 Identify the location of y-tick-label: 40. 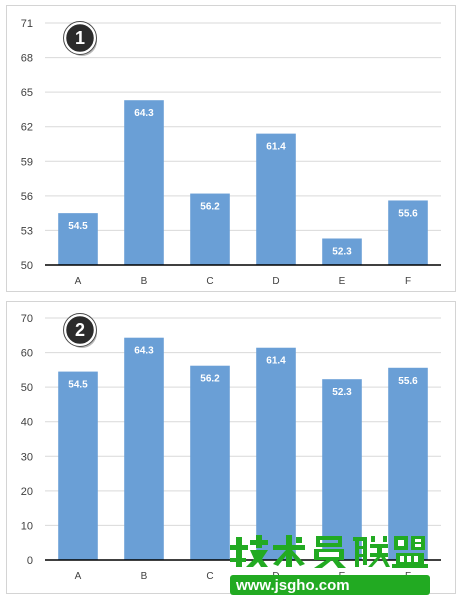
(27, 423).